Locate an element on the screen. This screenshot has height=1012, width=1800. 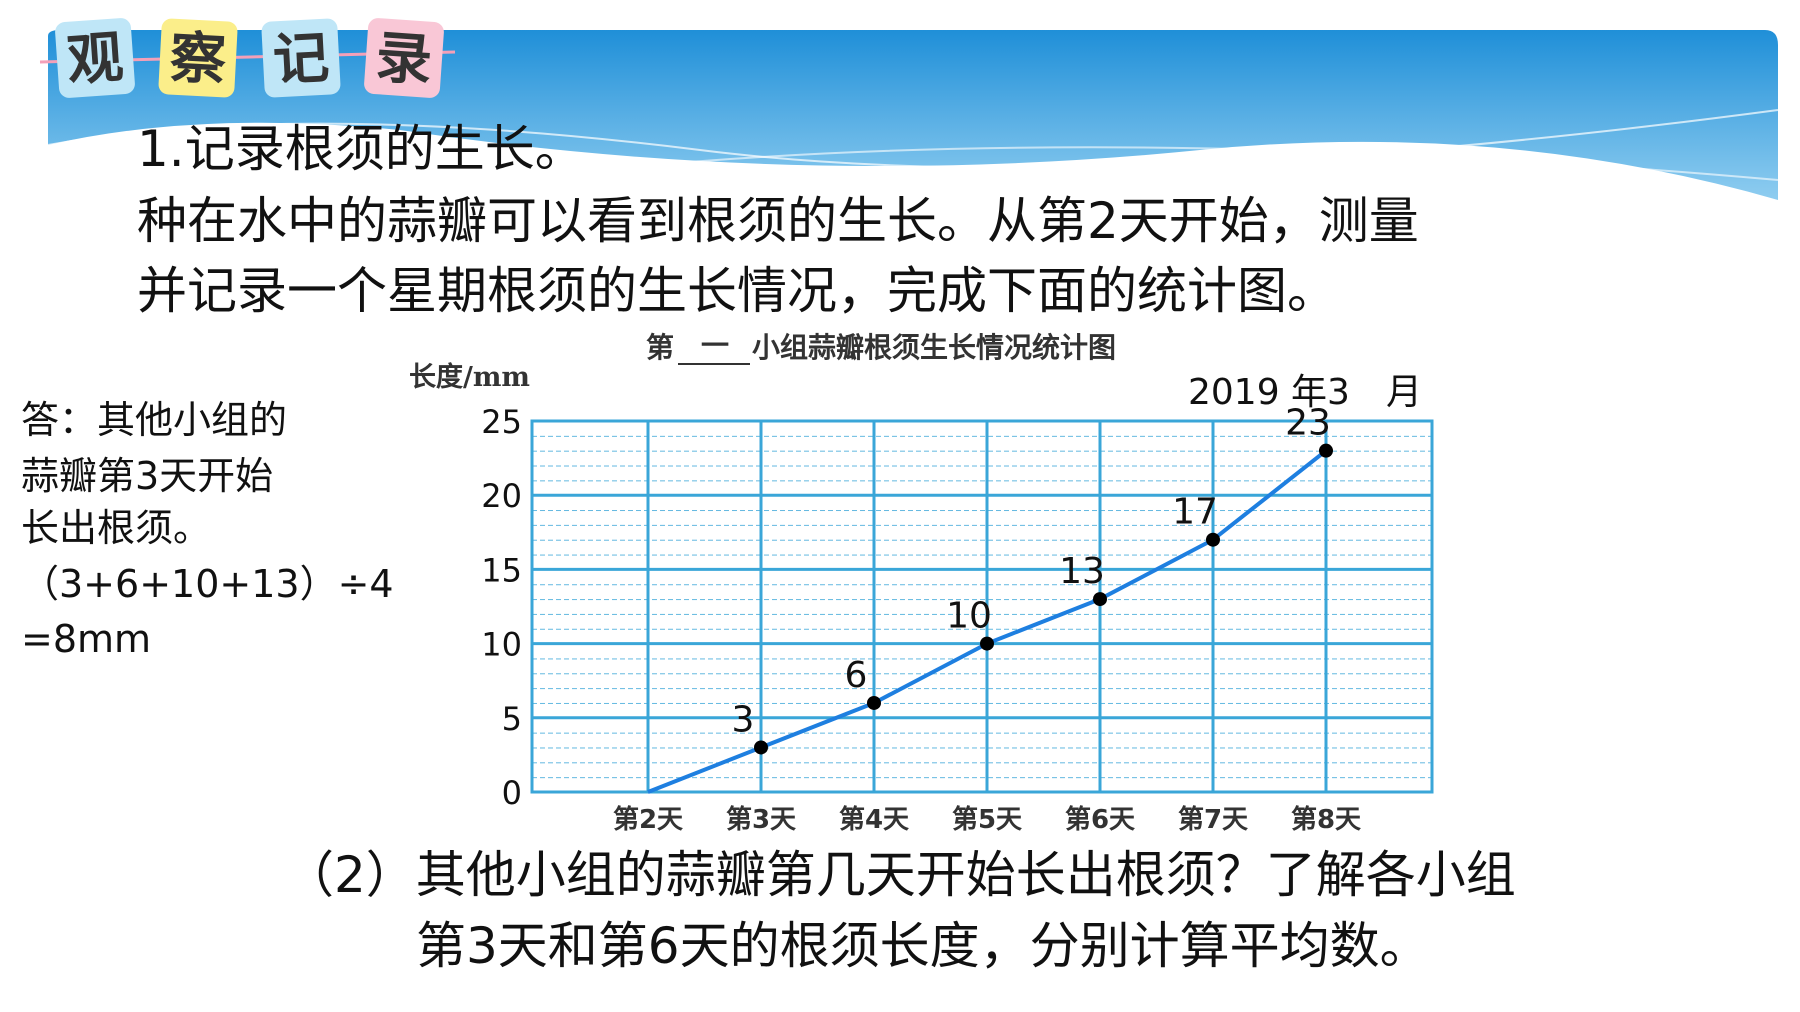
chart-title: 小组蒜瓣根须生长情况统计图 is located at coordinates (934, 347).